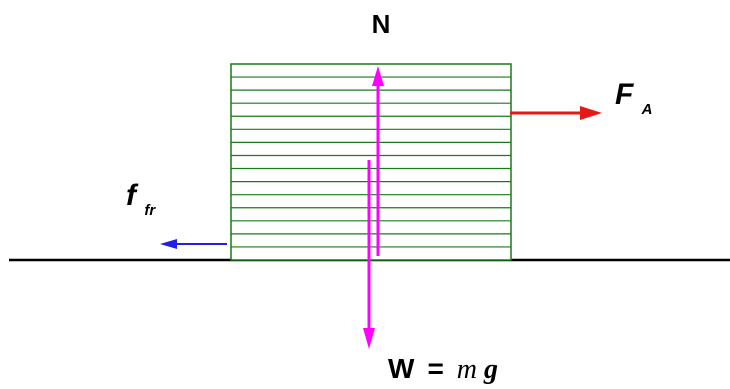 Image resolution: width=730 pixels, height=389 pixels. Describe the element at coordinates (378, 161) in the screenshot. I see `normal-force-arrow` at that location.